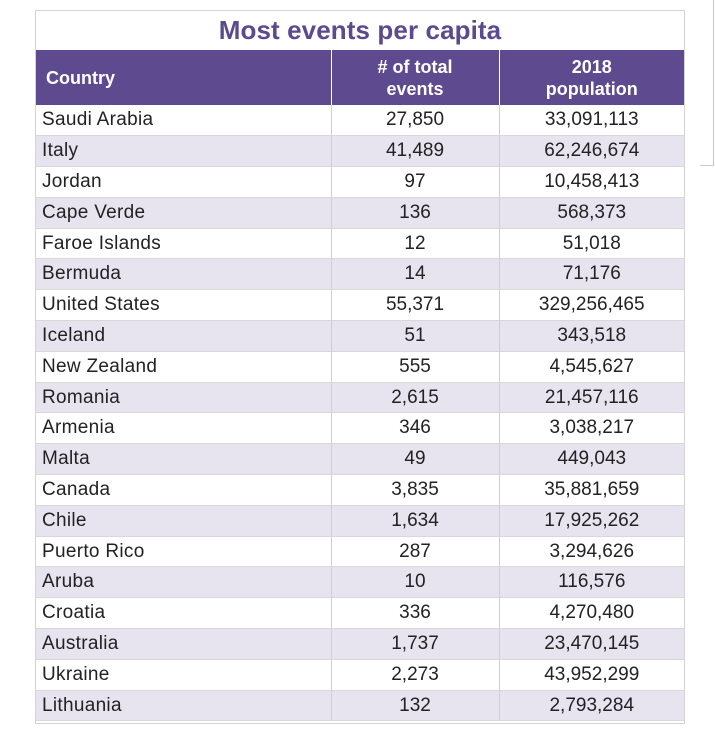 This screenshot has width=715, height=743. What do you see at coordinates (360, 30) in the screenshot?
I see `table-title: Most events per capita` at bounding box center [360, 30].